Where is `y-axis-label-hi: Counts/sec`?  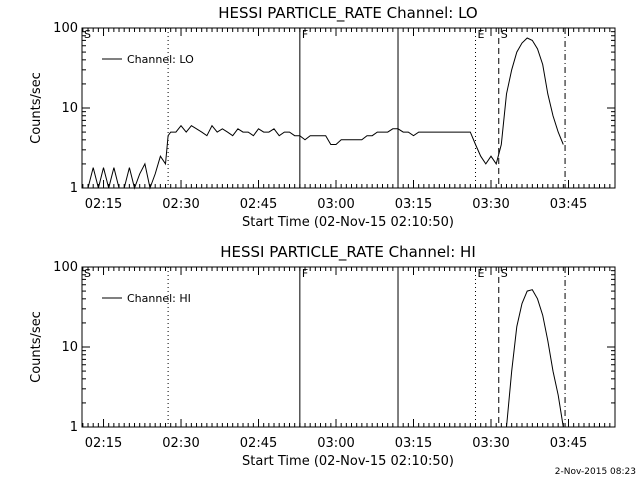
y-axis-label-hi: Counts/sec is located at coordinates (36, 347).